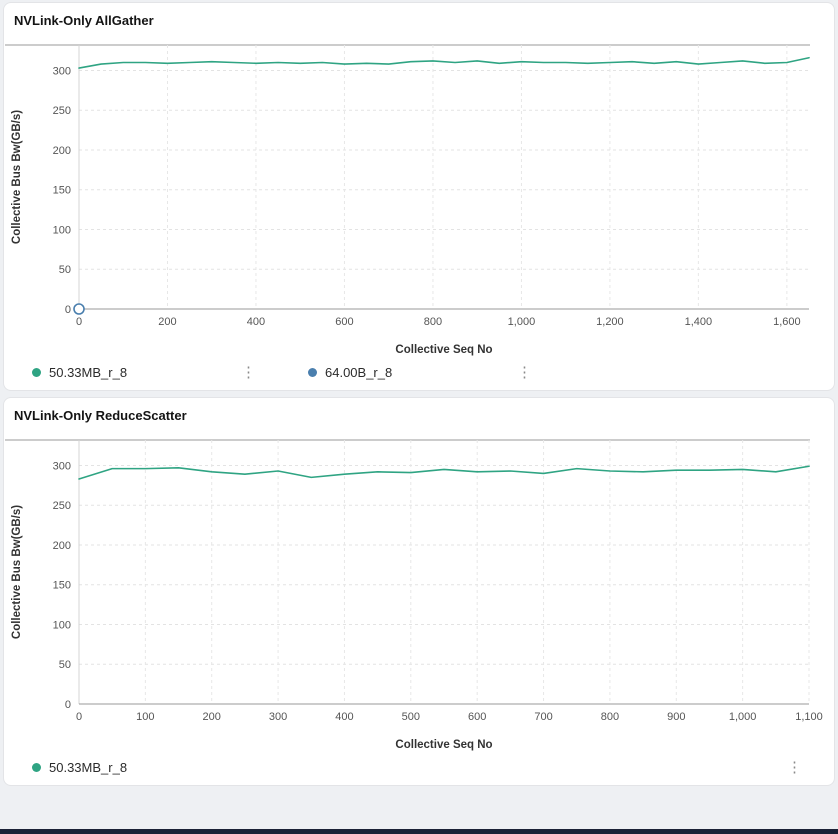 The image size is (838, 834). I want to click on svg-text: 1,600, so click(787, 322).